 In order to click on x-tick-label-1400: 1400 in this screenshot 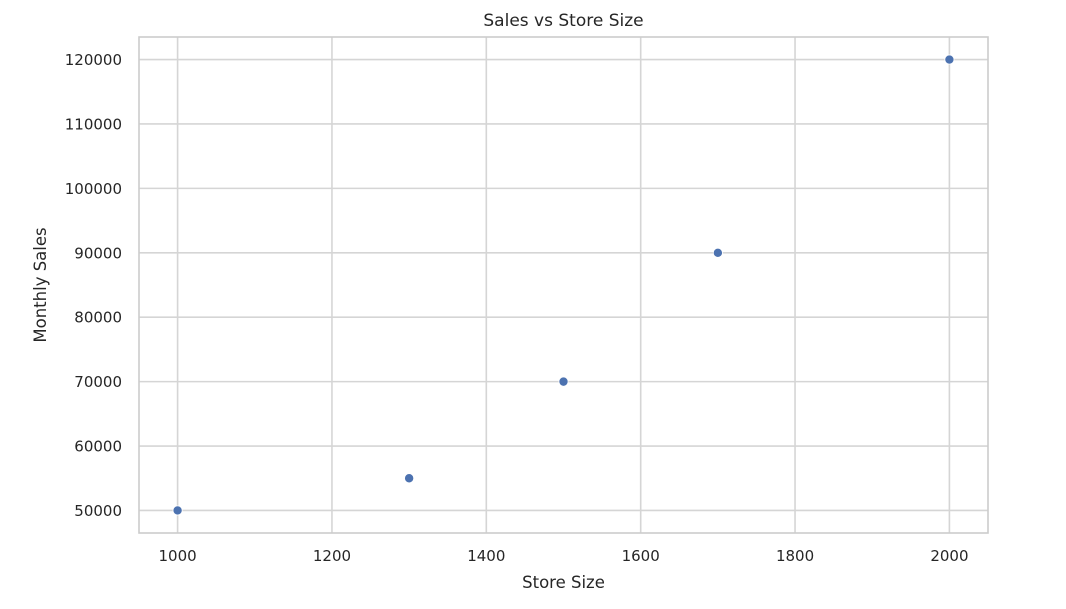, I will do `click(486, 556)`.